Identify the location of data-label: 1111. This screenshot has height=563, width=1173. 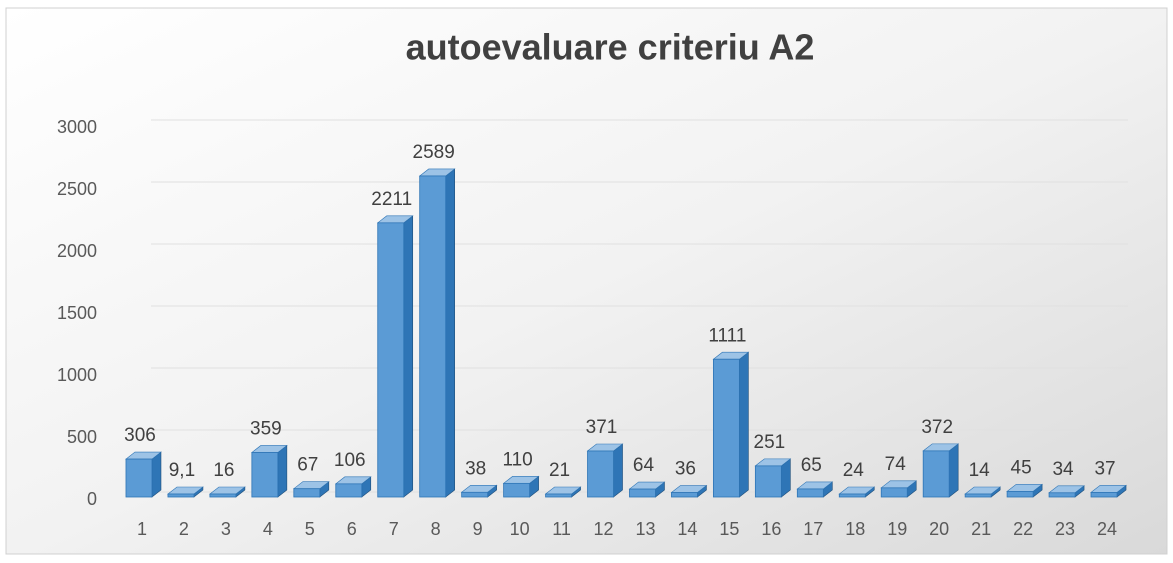
(727, 335).